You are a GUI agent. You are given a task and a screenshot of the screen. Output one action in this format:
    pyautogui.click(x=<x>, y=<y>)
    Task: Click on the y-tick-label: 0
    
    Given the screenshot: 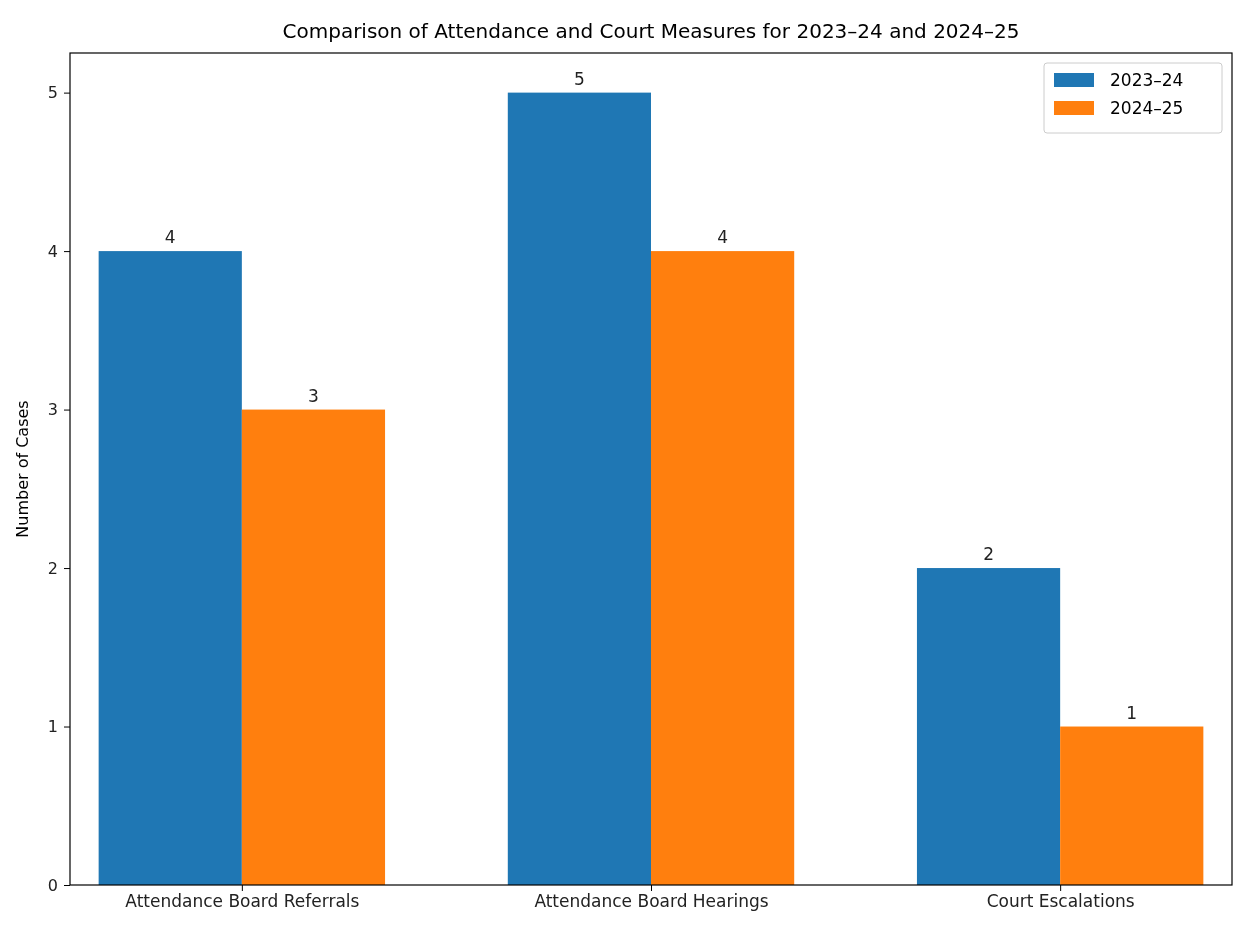 What is the action you would take?
    pyautogui.click(x=52, y=885)
    